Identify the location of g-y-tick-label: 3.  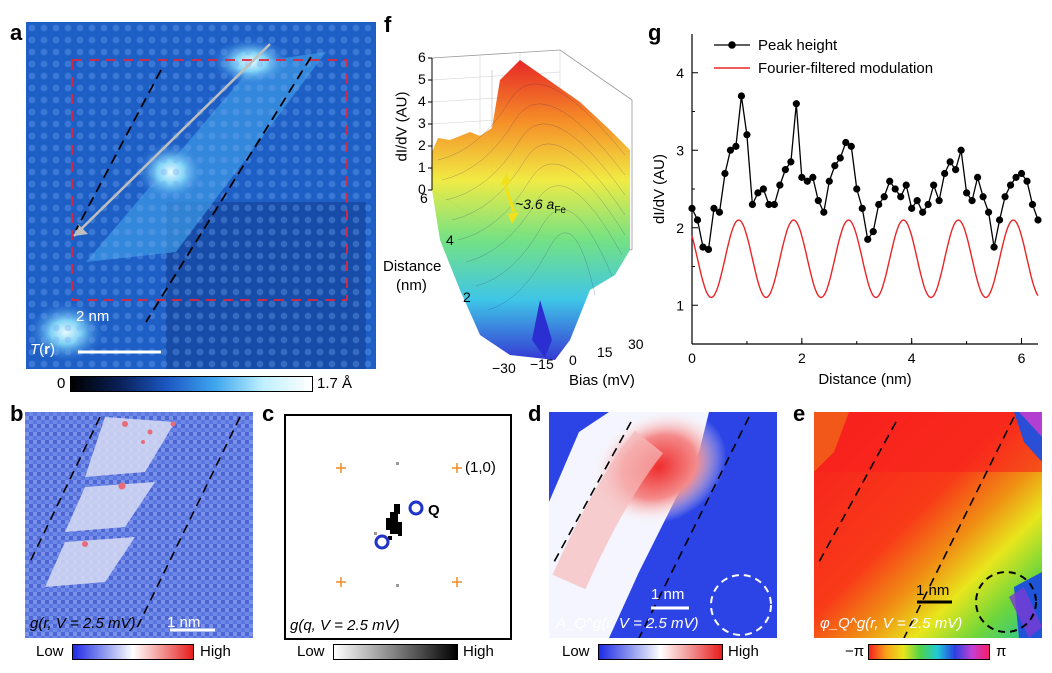
(680, 150).